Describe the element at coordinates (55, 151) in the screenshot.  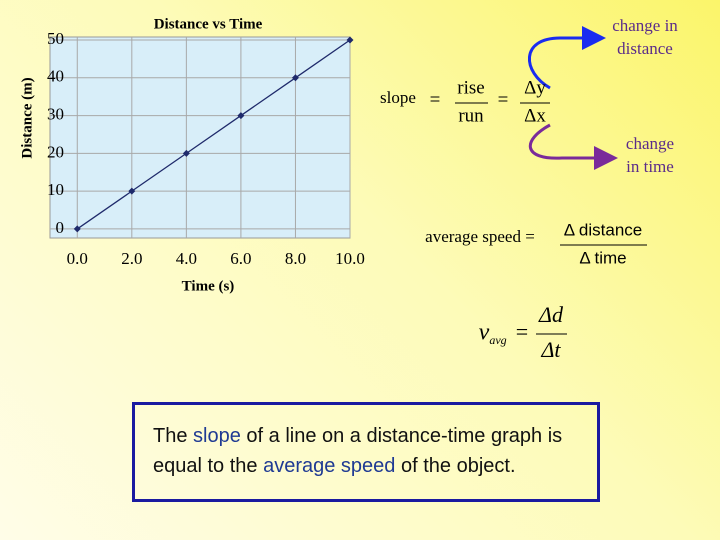
I see `y-tick-label: 20` at that location.